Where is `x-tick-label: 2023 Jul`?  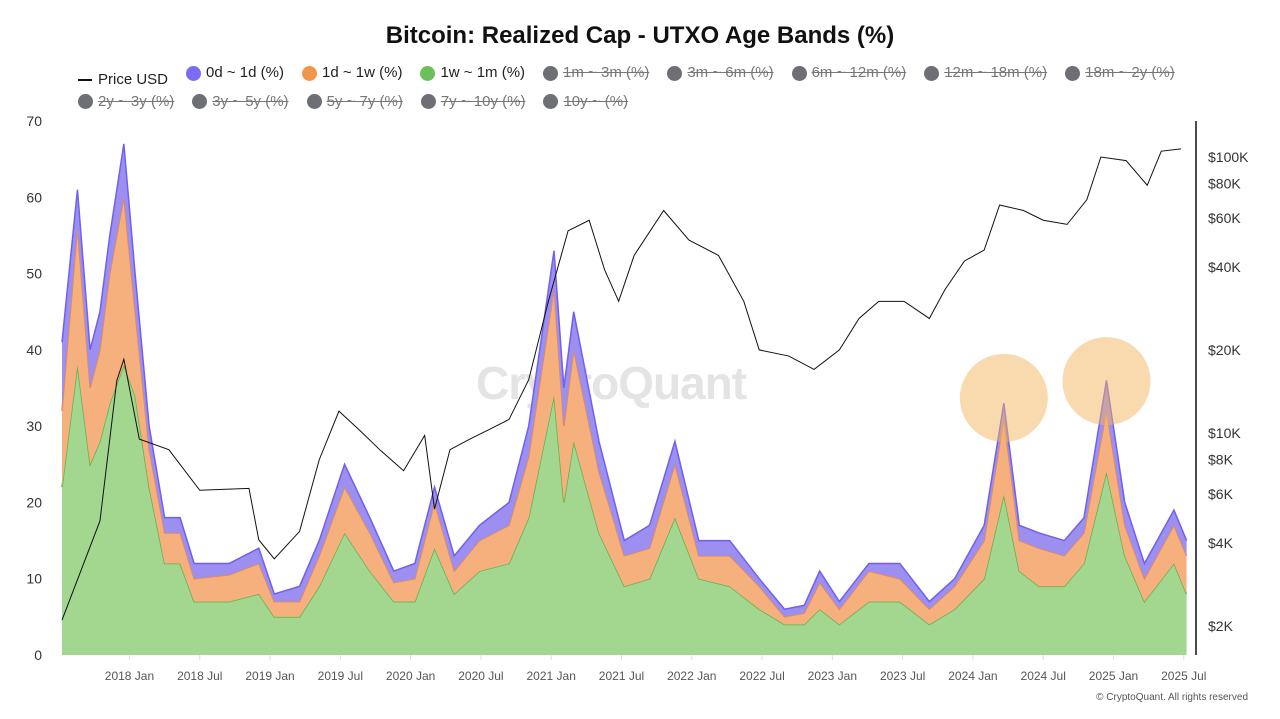 x-tick-label: 2023 Jul is located at coordinates (902, 676).